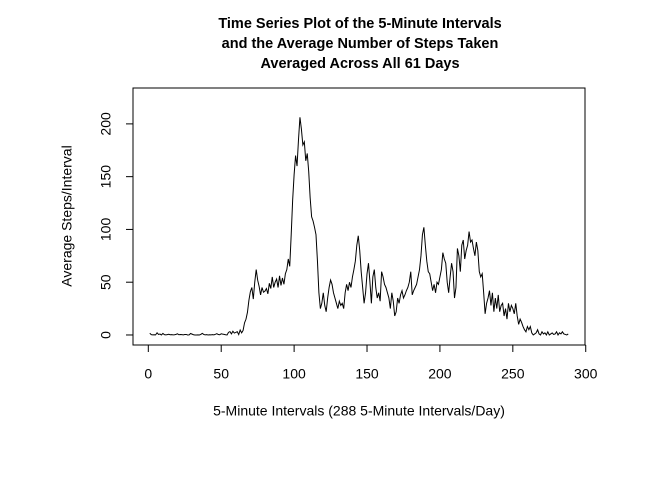  Describe the element at coordinates (360, 44) in the screenshot. I see `chart-title: and the Average Number of Steps Taken` at that location.